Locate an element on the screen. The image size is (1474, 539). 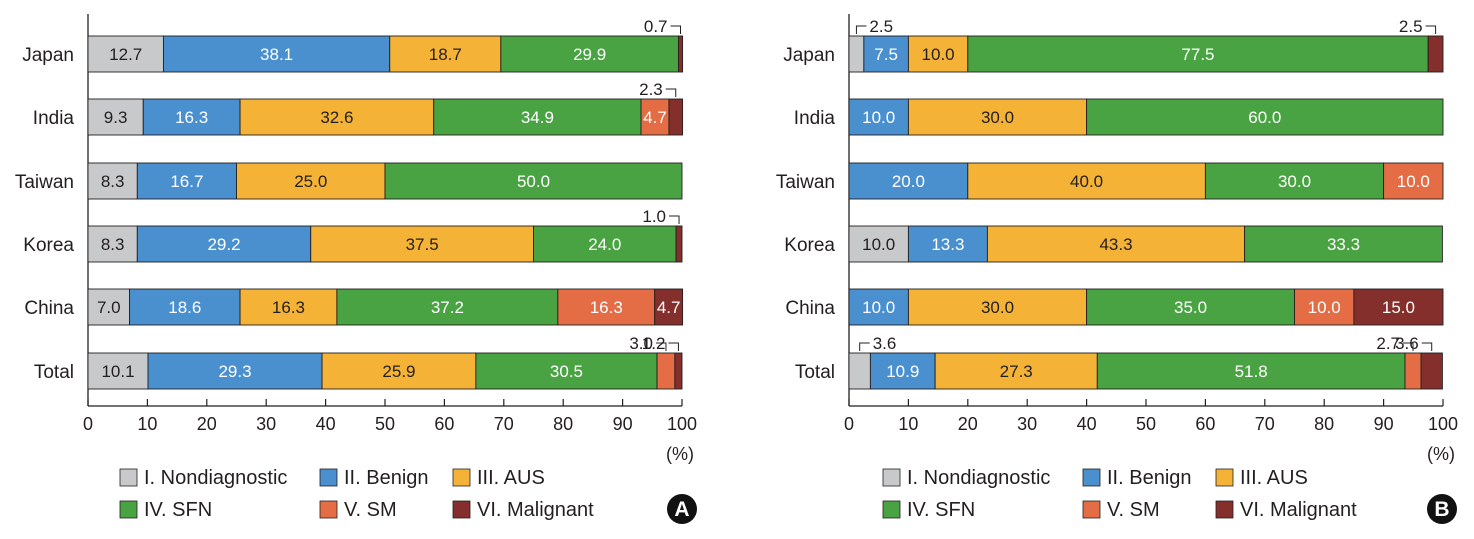
data-label: 24.0 is located at coordinates (604, 244).